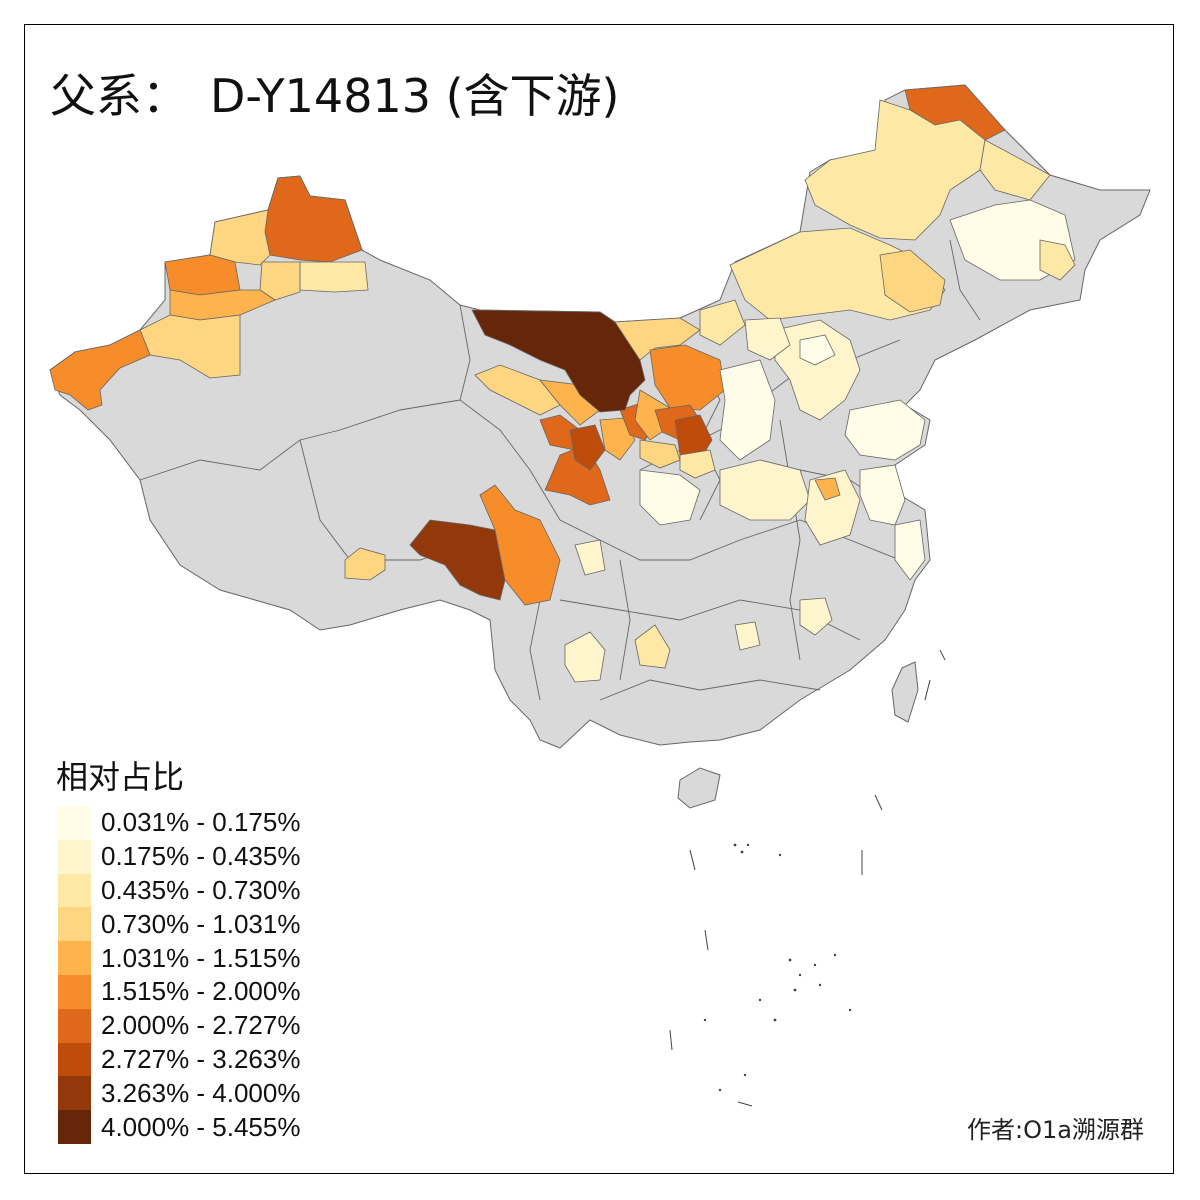  I want to click on legend-label: 2.727% - 3.263%, so click(201, 1058).